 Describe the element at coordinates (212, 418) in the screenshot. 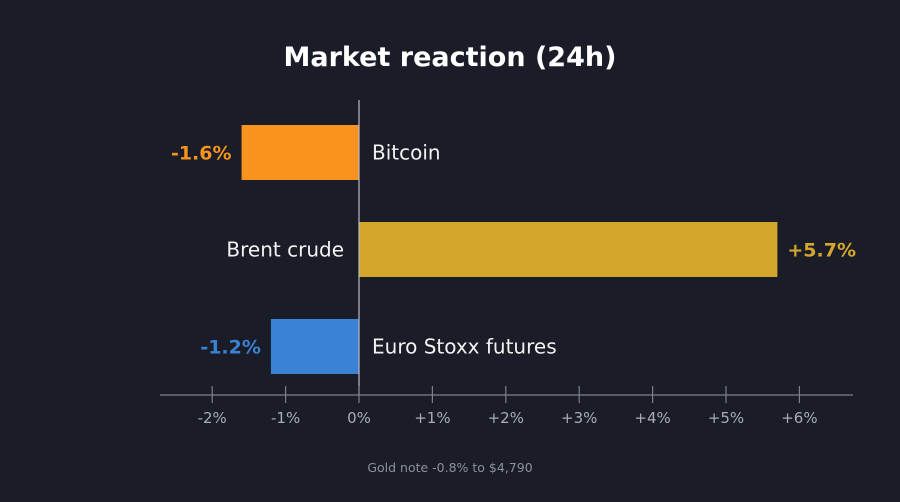

I see `x-tick-label: -2%` at that location.